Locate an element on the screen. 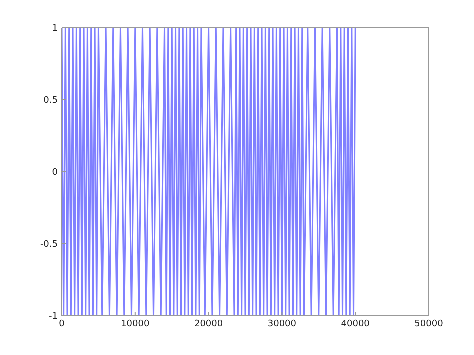 This screenshot has height=355, width=474. x-tick-label: 40000 is located at coordinates (355, 324).